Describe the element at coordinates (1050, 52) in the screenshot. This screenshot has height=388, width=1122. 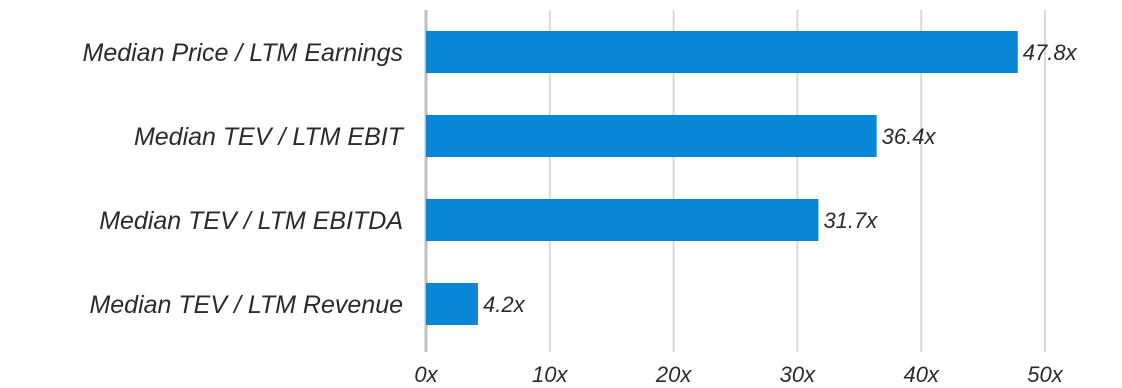
I see `value-label-0: 47.8x` at that location.